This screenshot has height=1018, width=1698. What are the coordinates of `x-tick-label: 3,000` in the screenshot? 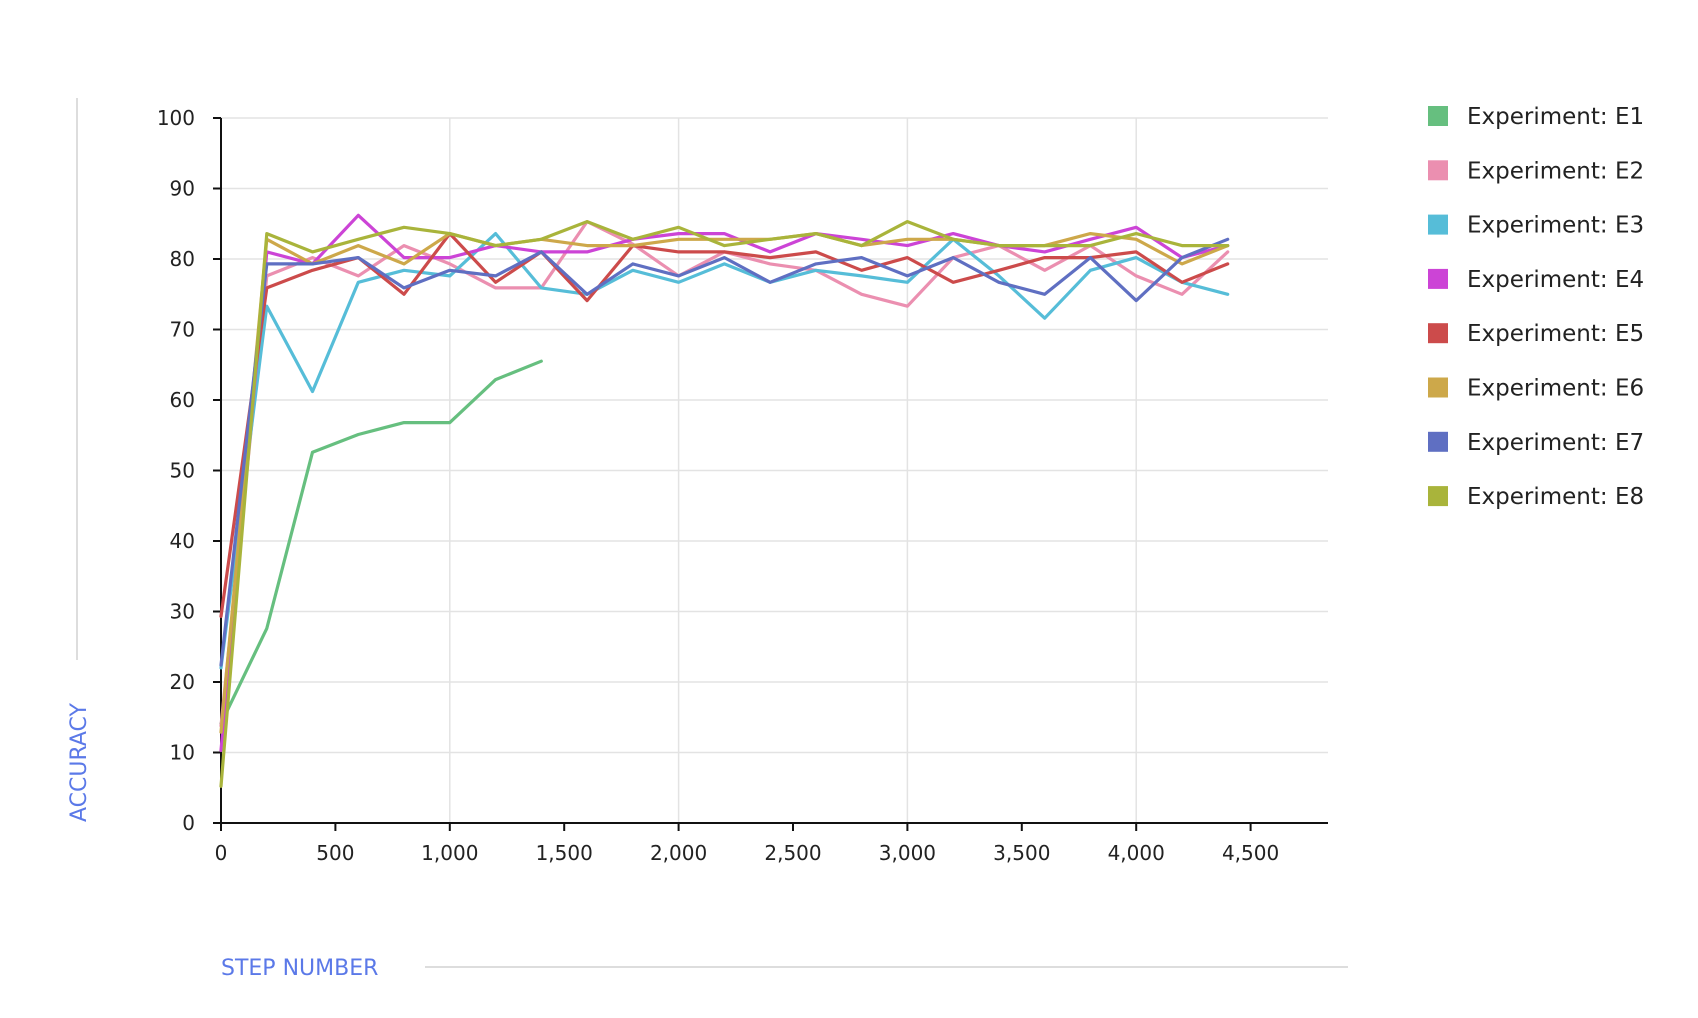 It's located at (907, 853).